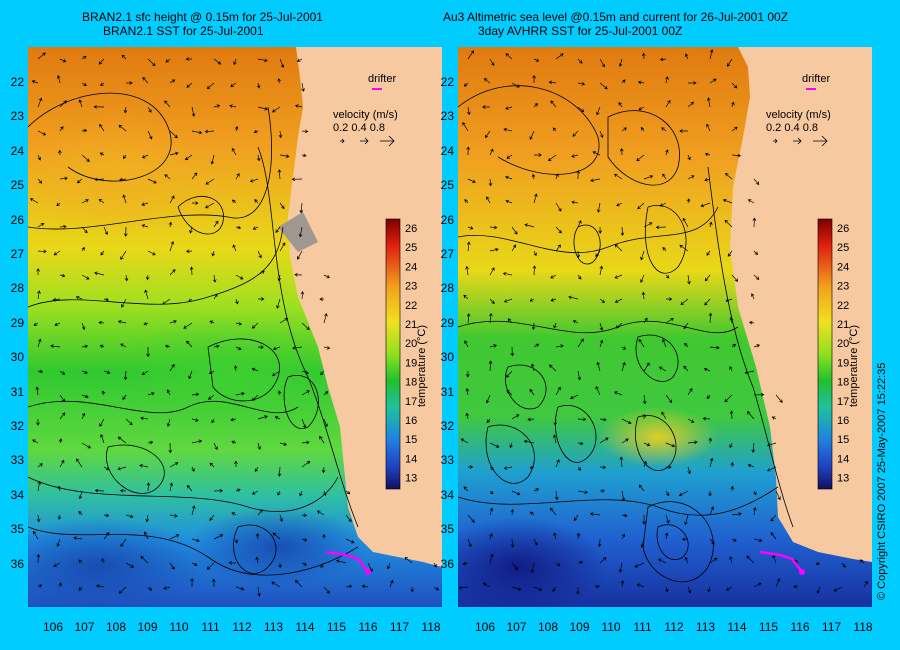 This screenshot has height=650, width=900. What do you see at coordinates (17, 426) in the screenshot?
I see `latitude-tick: 32` at bounding box center [17, 426].